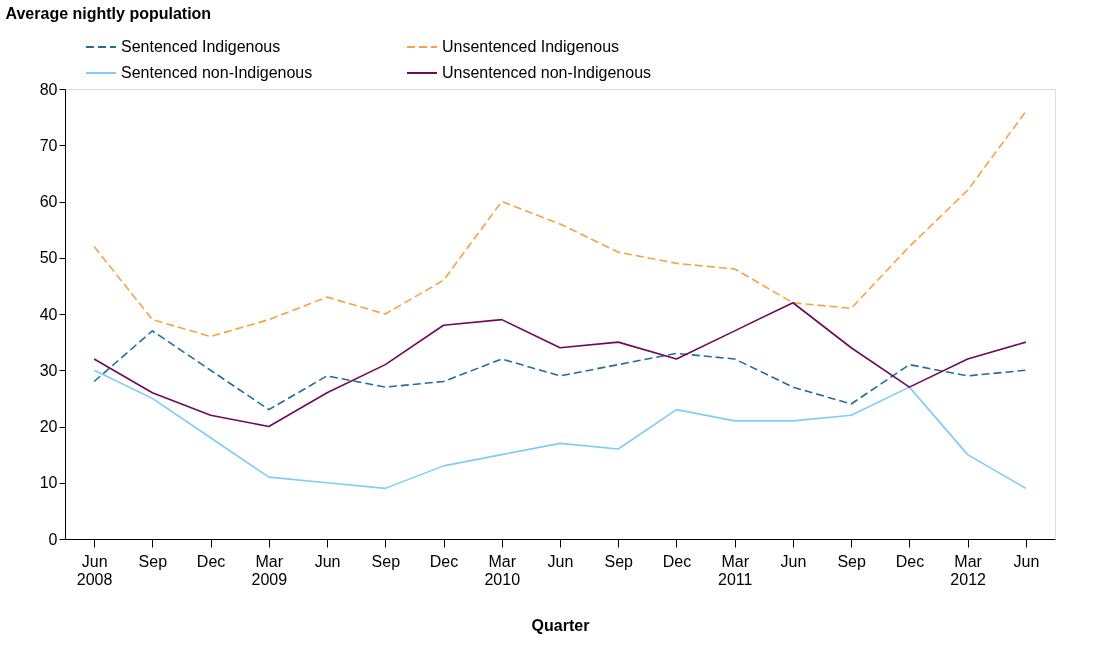 The height and width of the screenshot is (664, 1100). I want to click on legend-label: Unsentenced non-Indigenous, so click(547, 72).